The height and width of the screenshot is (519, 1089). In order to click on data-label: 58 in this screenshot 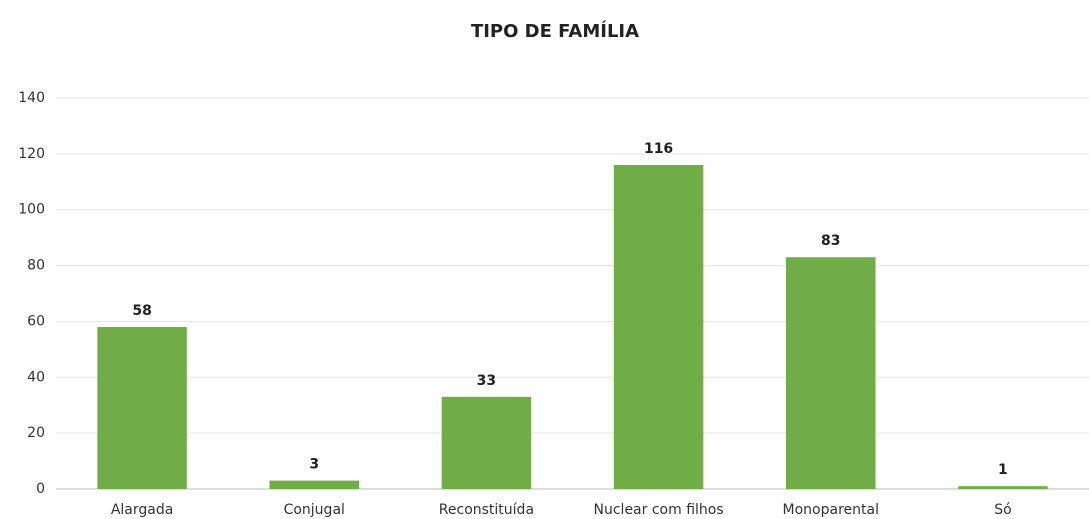, I will do `click(141, 311)`.